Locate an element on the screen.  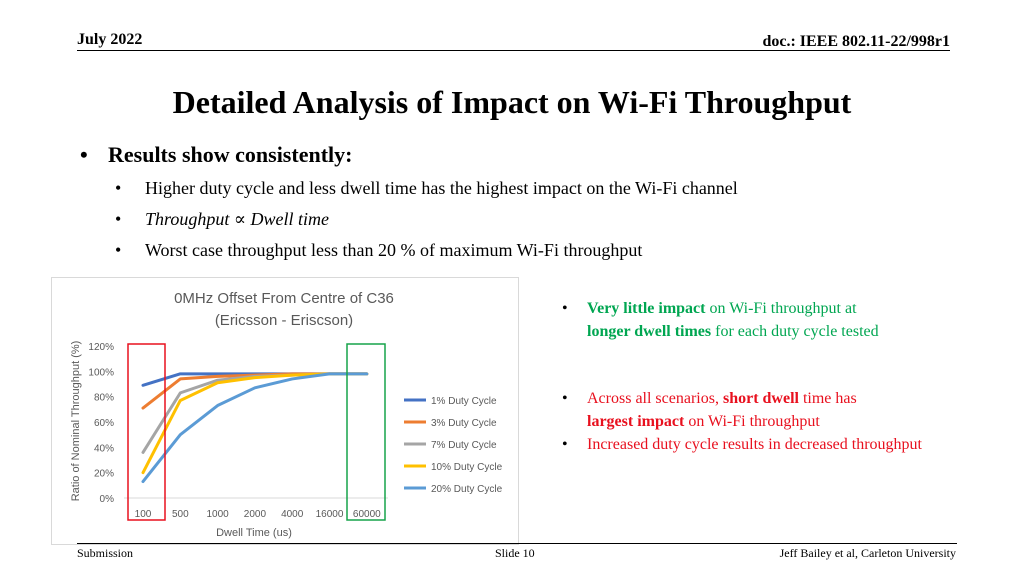
x-tick-label: 1000 is located at coordinates (217, 514).